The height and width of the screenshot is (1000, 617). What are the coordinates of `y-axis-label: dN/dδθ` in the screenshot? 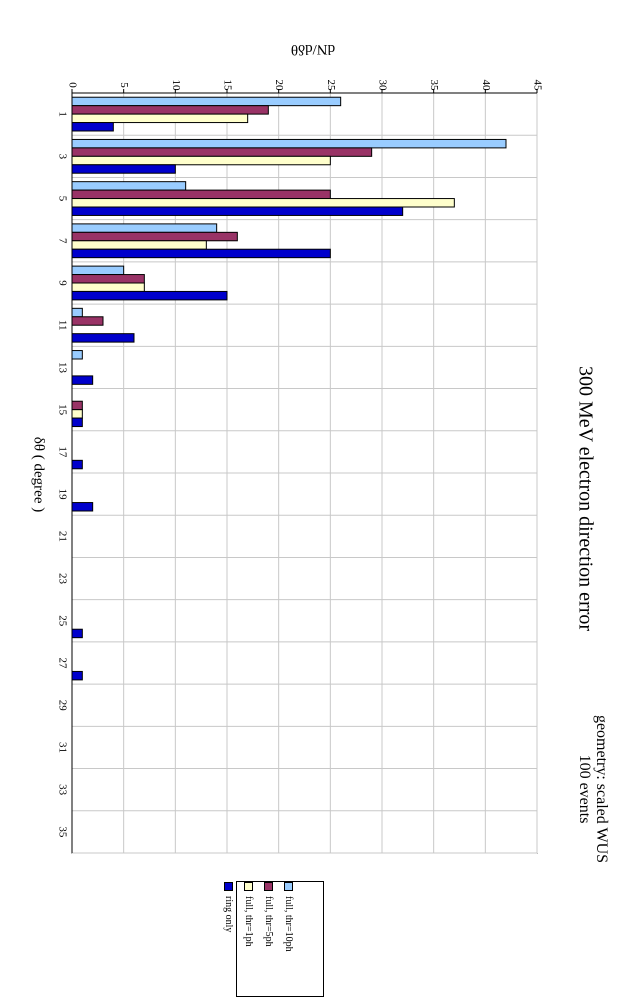 It's located at (313, 49).